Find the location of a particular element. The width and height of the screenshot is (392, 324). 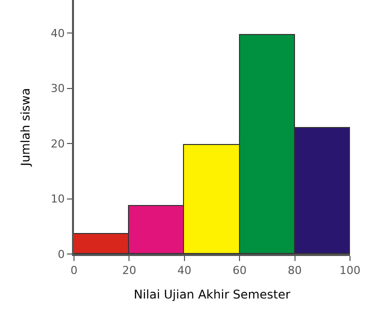

x-tick-label: 40 is located at coordinates (184, 271).